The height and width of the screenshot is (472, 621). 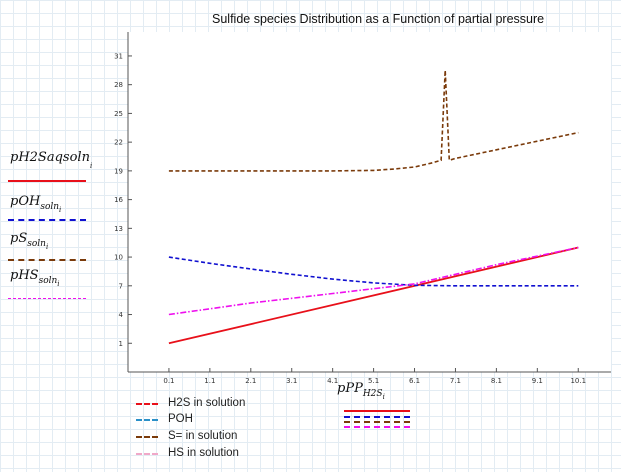 I want to click on x-tick-label: 7.1, so click(x=455, y=381).